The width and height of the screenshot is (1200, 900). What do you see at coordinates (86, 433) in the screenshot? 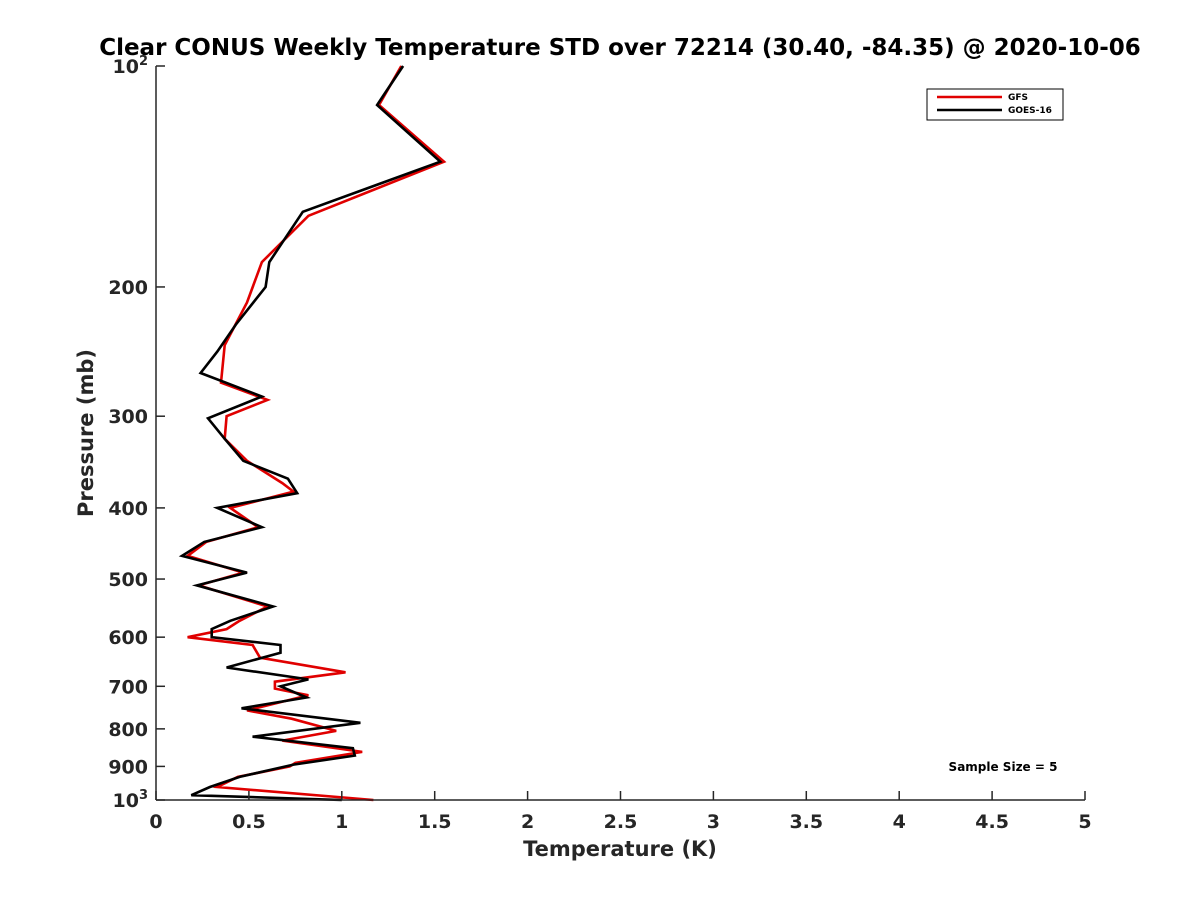
I see `y-axis-label: Pressure (mb)` at bounding box center [86, 433].